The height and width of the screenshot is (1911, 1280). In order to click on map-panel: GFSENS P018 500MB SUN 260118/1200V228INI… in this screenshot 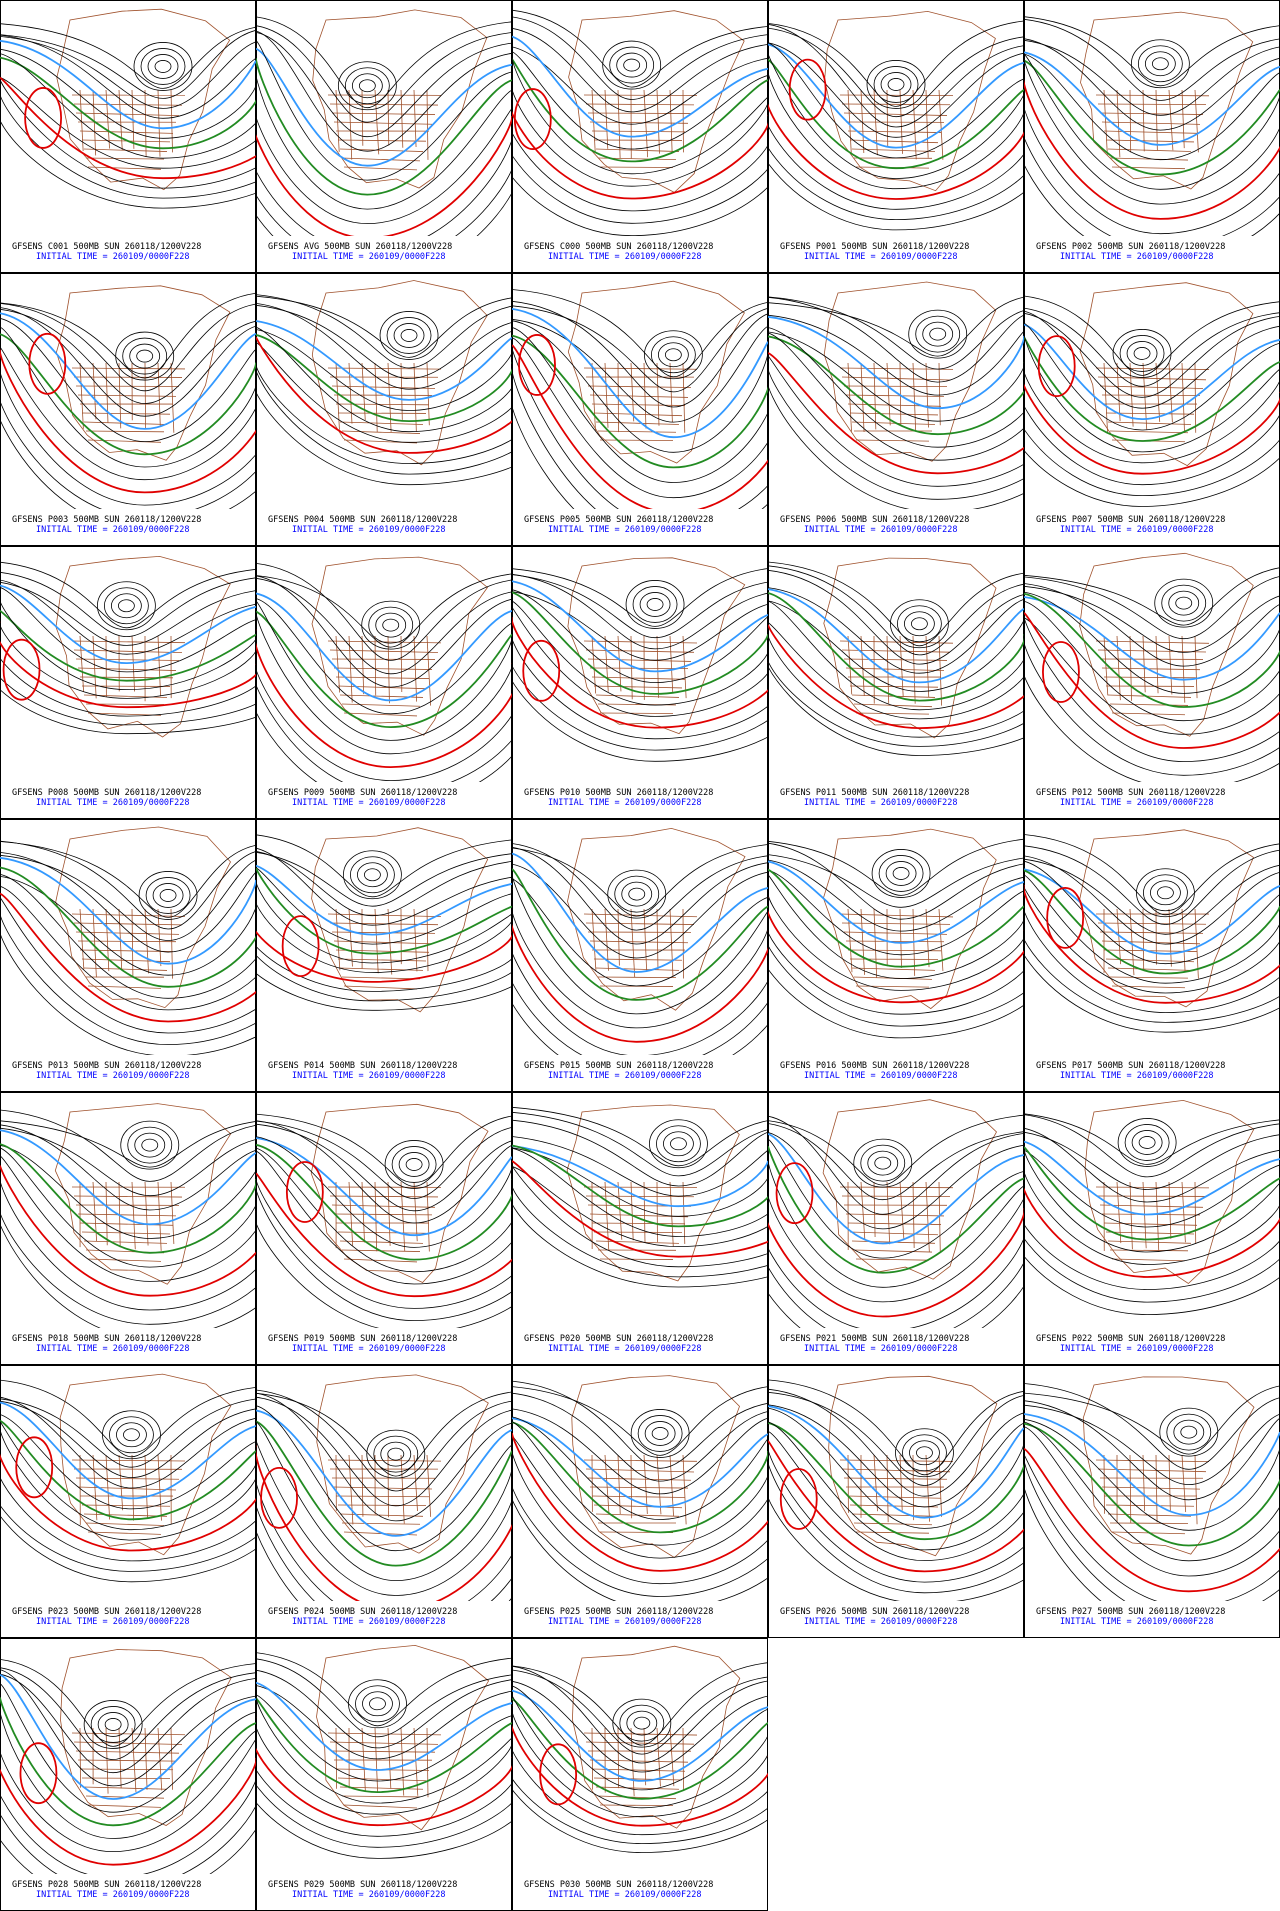, I will do `click(128, 1228)`.